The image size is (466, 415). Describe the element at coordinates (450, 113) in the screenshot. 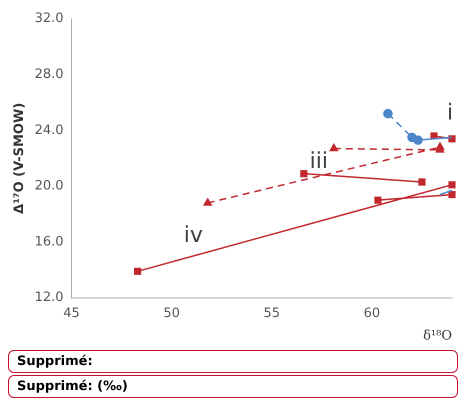

I see `annotation: i` at that location.